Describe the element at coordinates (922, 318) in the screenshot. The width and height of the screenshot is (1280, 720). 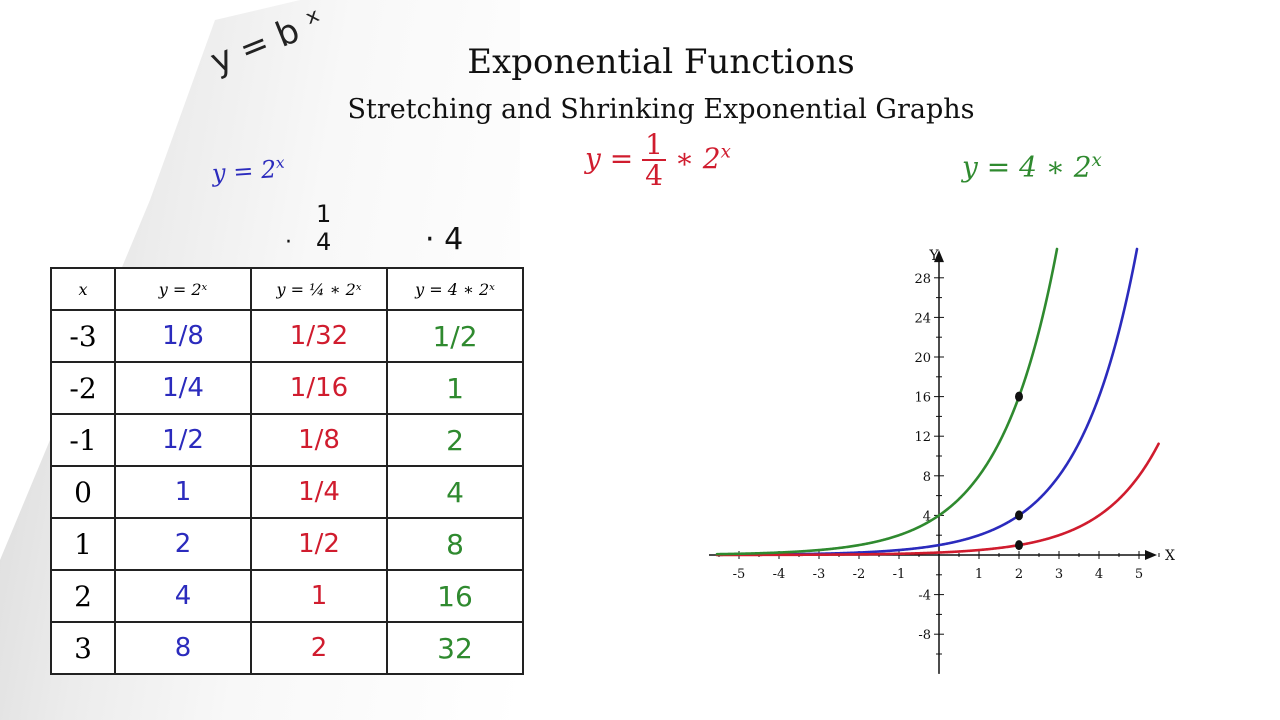
I see `y-tick-label: 24` at that location.